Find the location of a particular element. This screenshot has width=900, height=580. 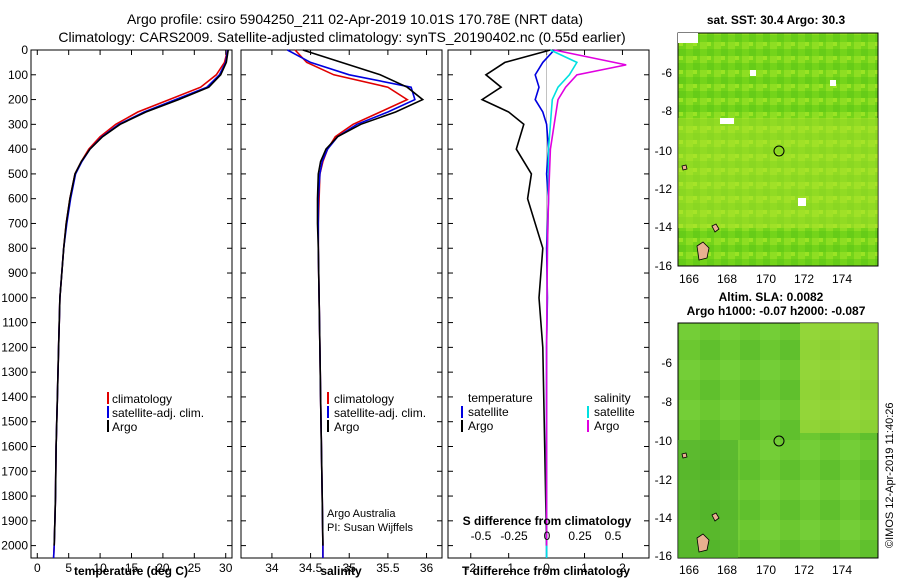

x-tick-label: 15 is located at coordinates (132, 568).